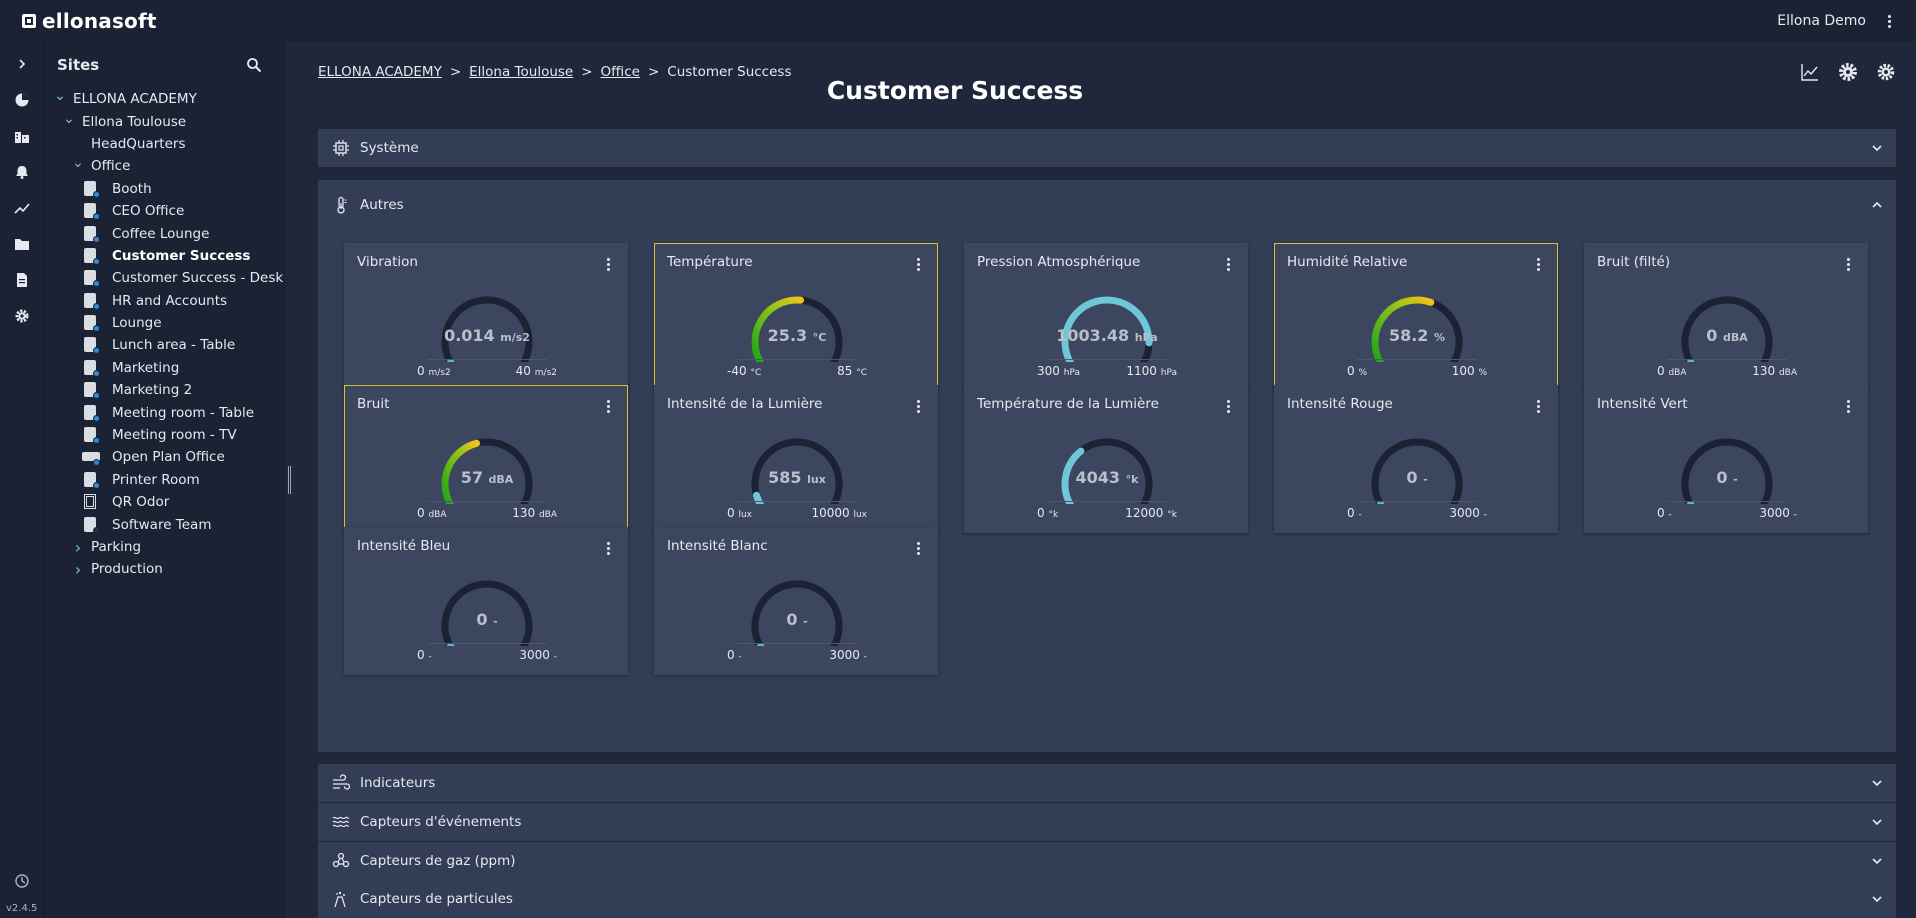  What do you see at coordinates (290, 480) in the screenshot?
I see `sidebar-resize-handle` at bounding box center [290, 480].